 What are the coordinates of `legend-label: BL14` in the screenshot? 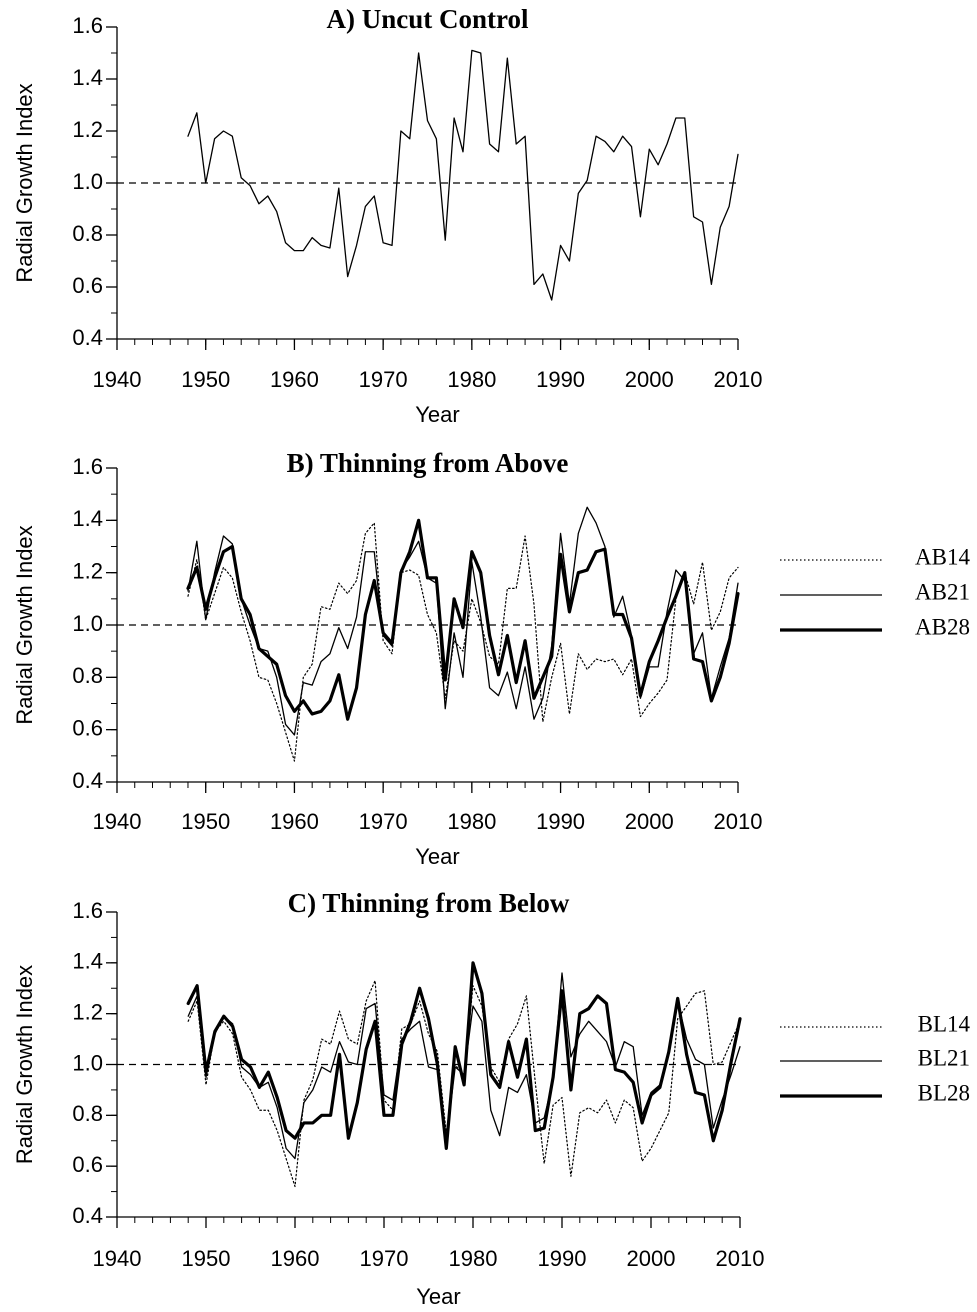 It's located at (944, 1023).